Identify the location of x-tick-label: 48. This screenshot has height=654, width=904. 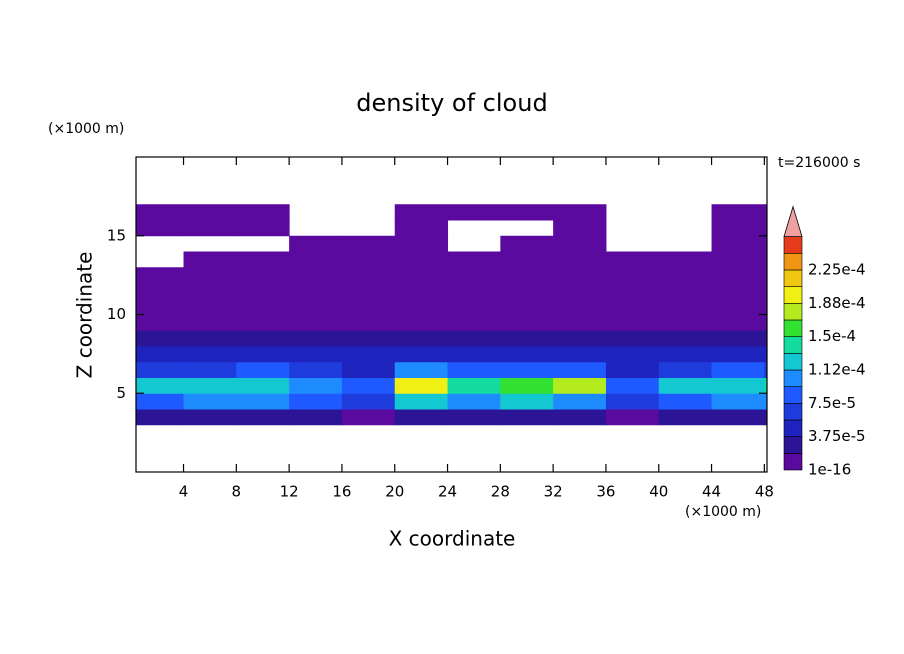
(764, 492).